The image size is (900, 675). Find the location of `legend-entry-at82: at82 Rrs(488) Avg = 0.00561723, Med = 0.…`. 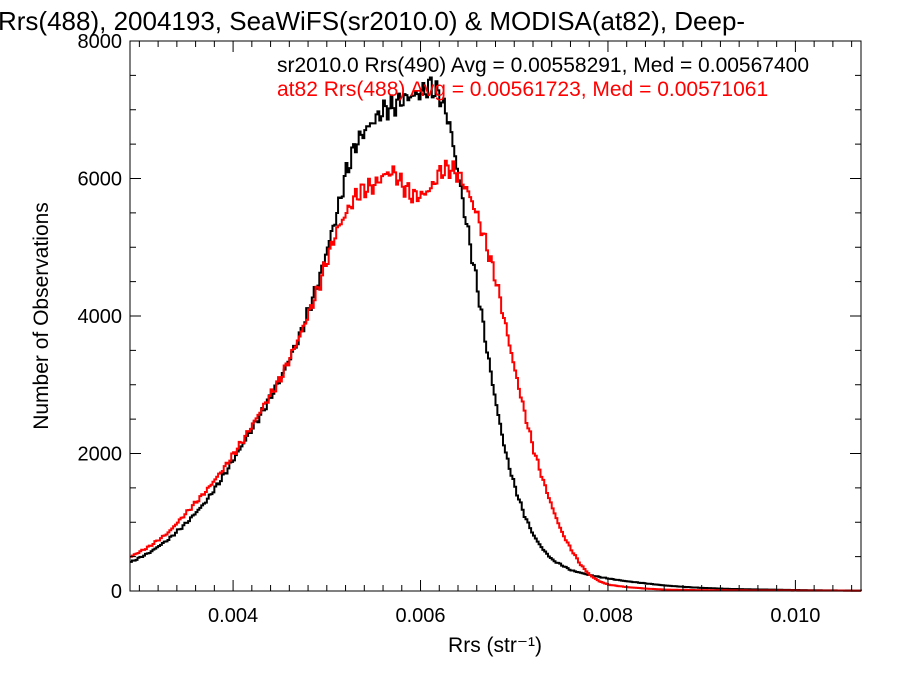

legend-entry-at82: at82 Rrs(488) Avg = 0.00561723, Med = 0.… is located at coordinates (522, 89).